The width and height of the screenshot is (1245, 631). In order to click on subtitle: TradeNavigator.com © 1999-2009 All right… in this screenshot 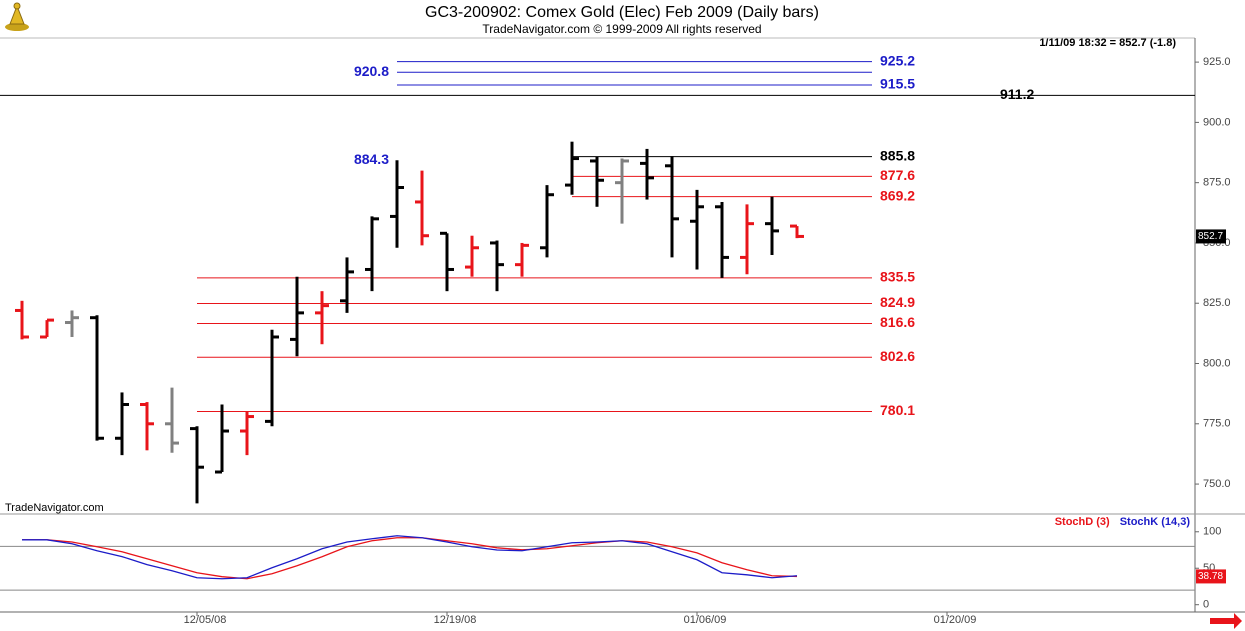, I will do `click(621, 29)`.